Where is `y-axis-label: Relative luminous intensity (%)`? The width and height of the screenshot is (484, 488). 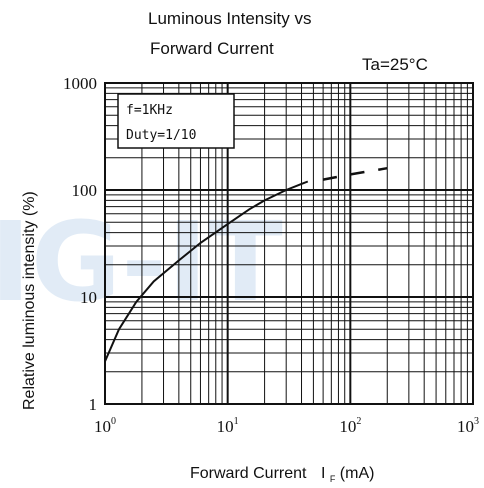
y-axis-label: Relative luminous intensity (%) is located at coordinates (29, 300).